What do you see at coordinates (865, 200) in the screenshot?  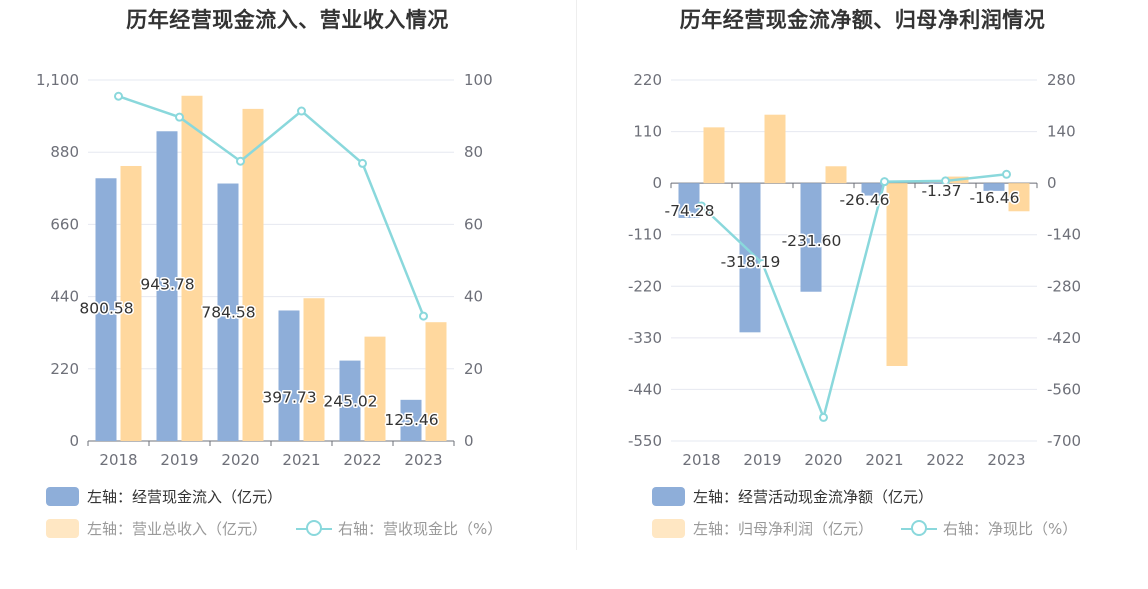 I see `data-label: -26.46` at bounding box center [865, 200].